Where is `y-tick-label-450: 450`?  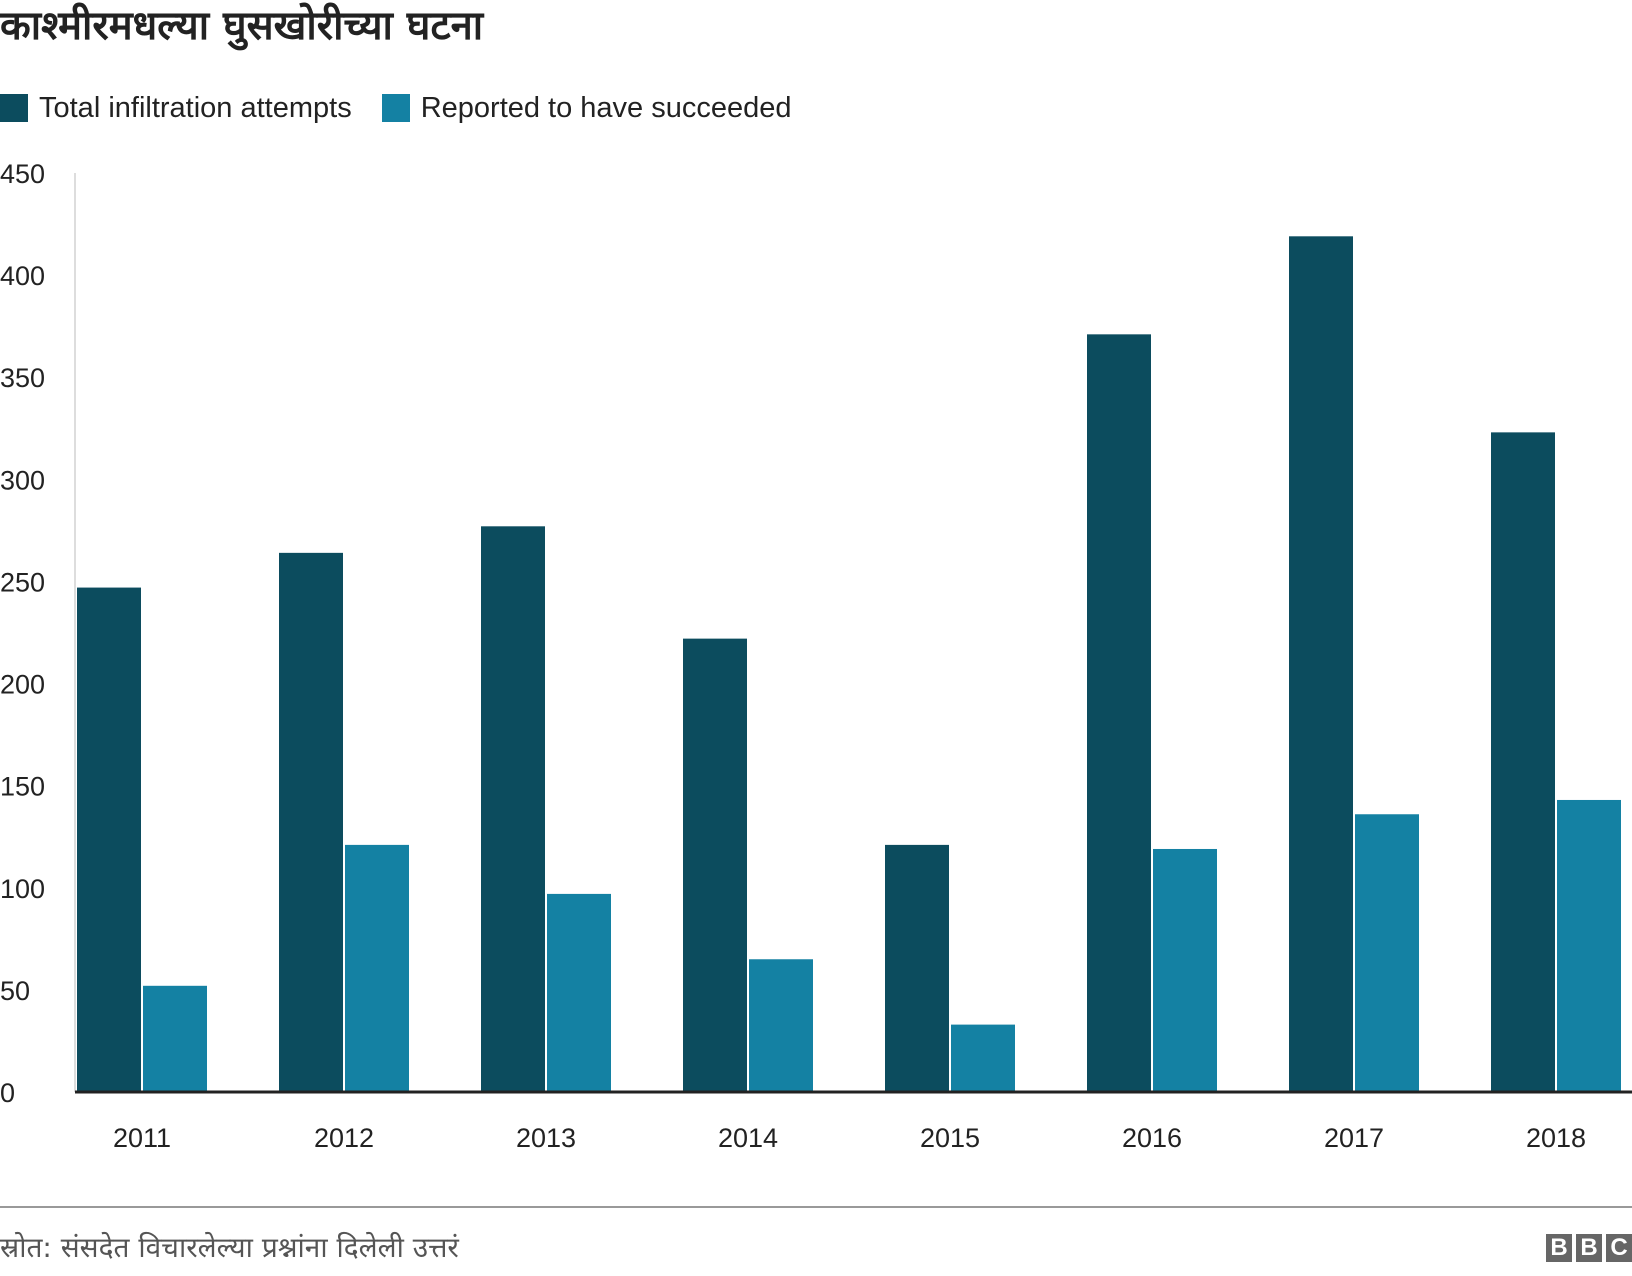 y-tick-label-450: 450 is located at coordinates (22, 174).